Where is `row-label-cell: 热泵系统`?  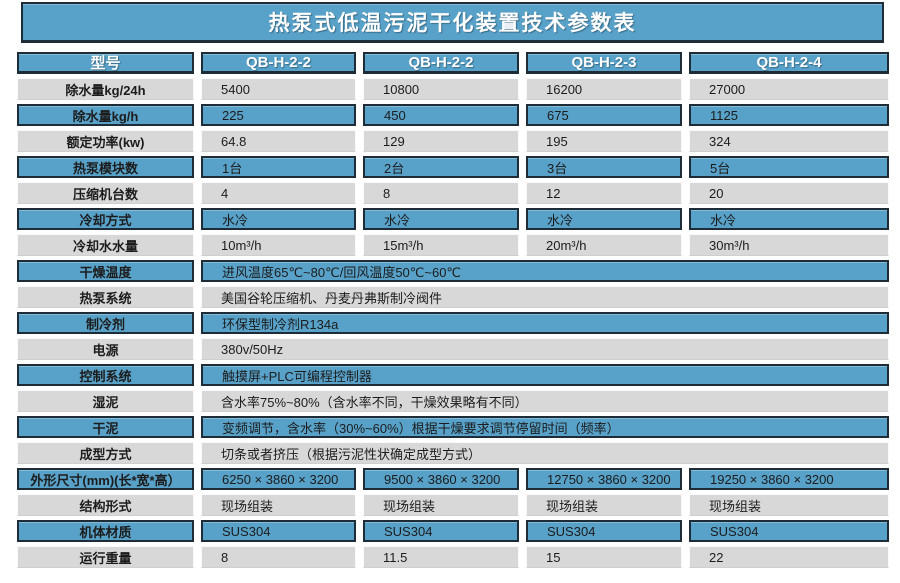 row-label-cell: 热泵系统 is located at coordinates (105, 297).